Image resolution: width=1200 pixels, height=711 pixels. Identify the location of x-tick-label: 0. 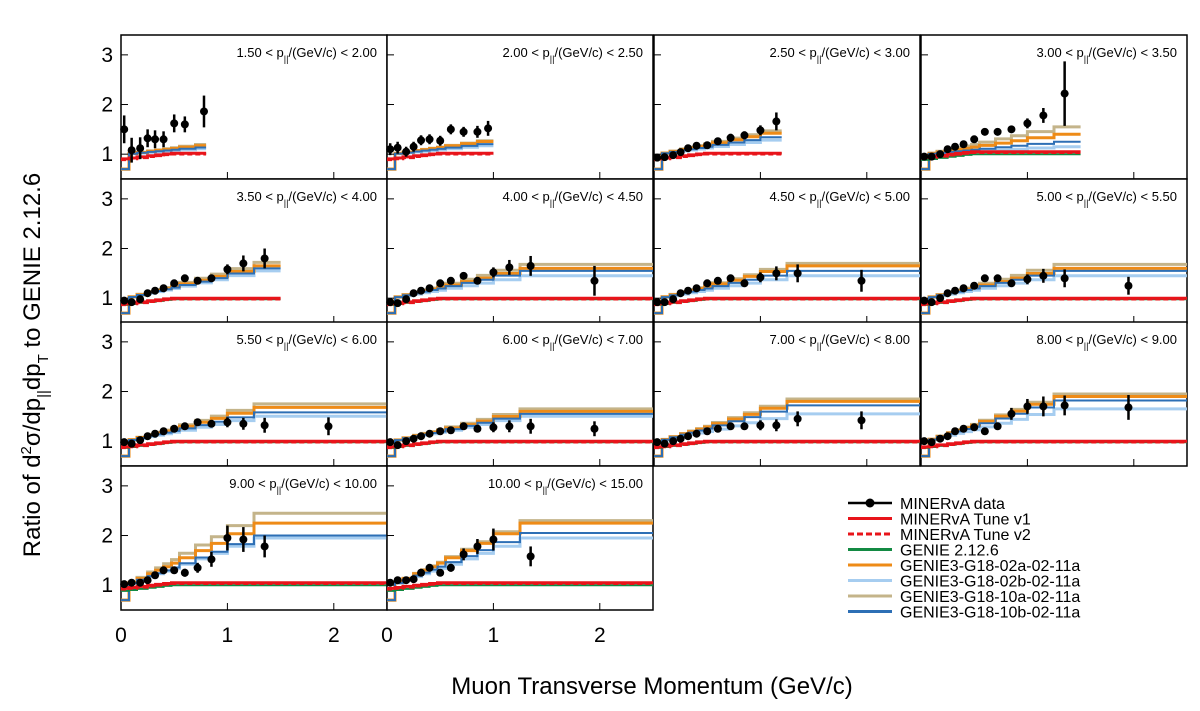
(387, 635).